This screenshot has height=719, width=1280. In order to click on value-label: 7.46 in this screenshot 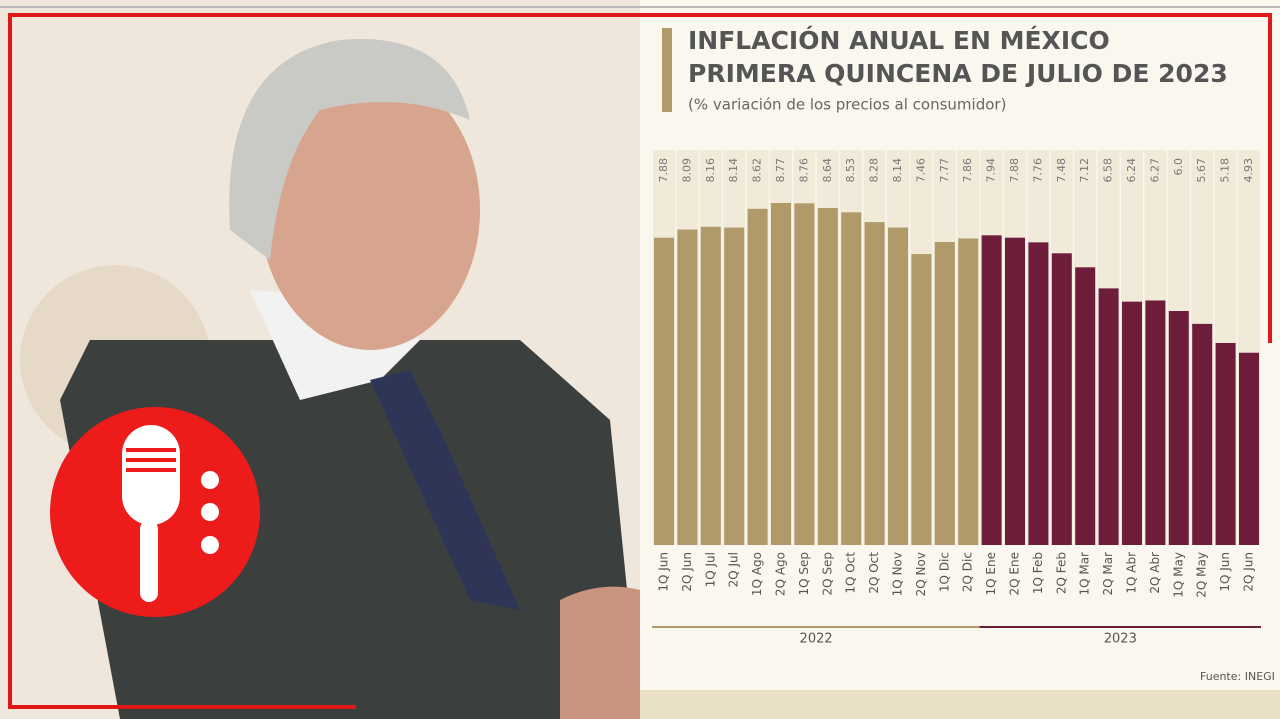, I will do `click(920, 170)`.